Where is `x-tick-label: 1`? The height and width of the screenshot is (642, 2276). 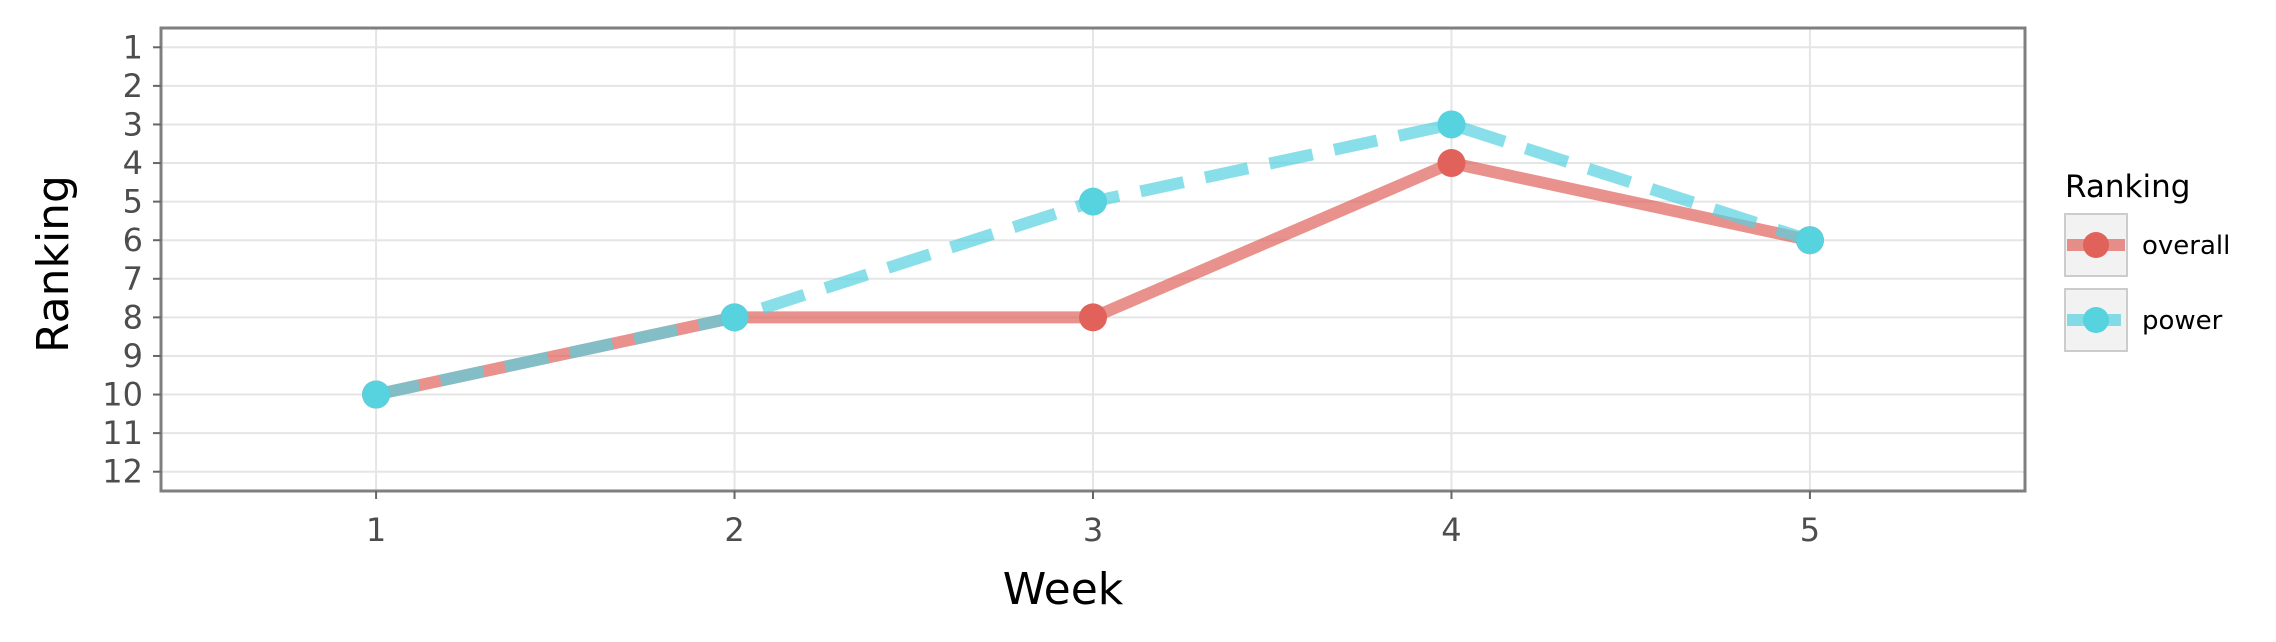 x-tick-label: 1 is located at coordinates (376, 530).